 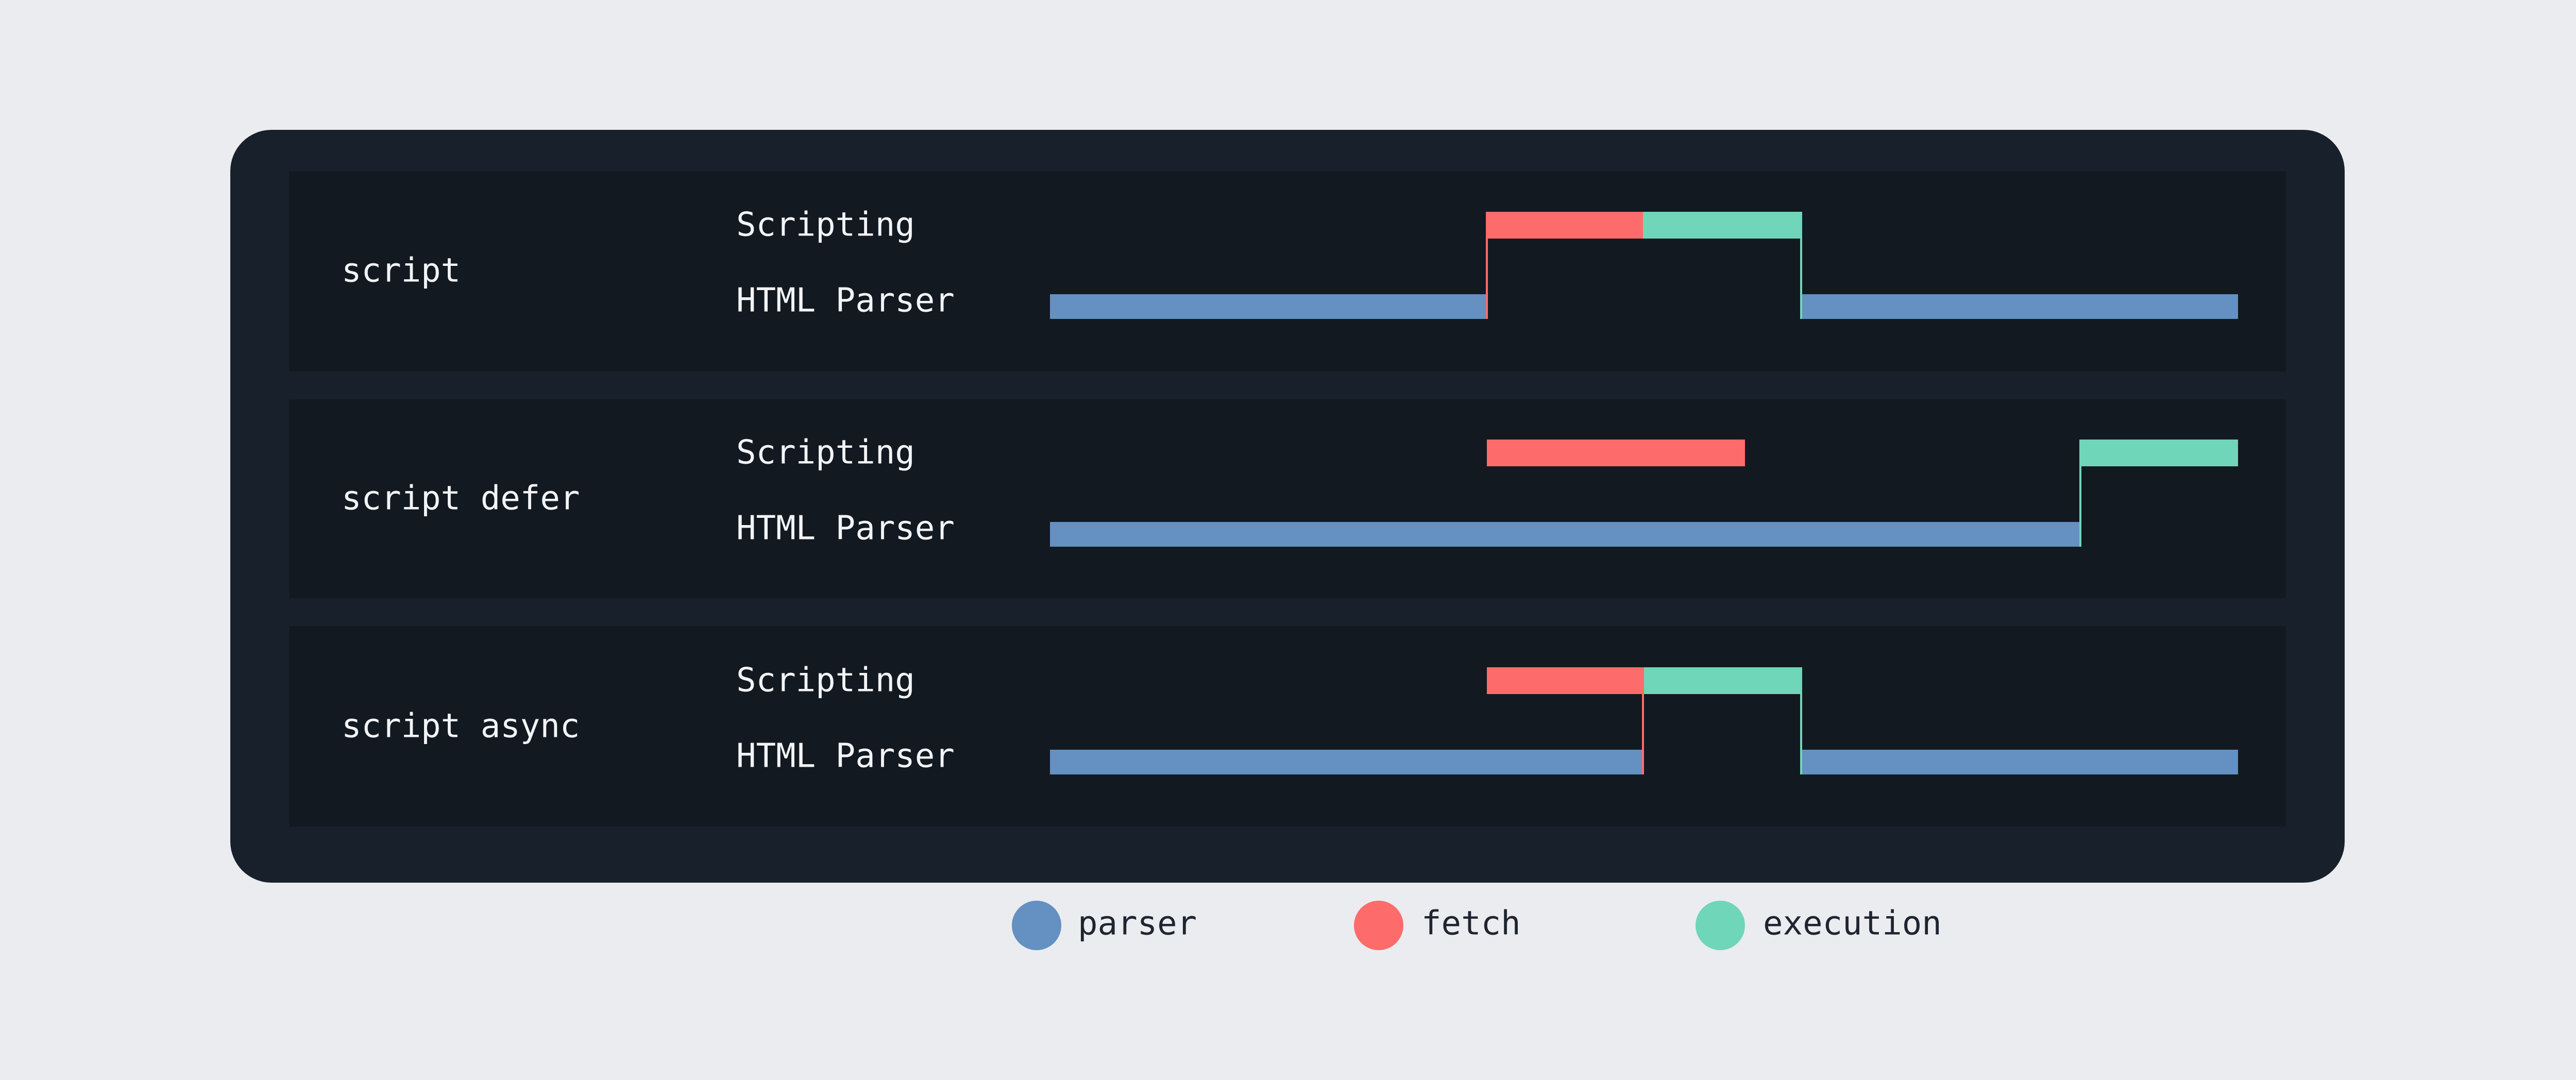 I want to click on row: script async Scripting HTML Parser, so click(x=1287, y=726).